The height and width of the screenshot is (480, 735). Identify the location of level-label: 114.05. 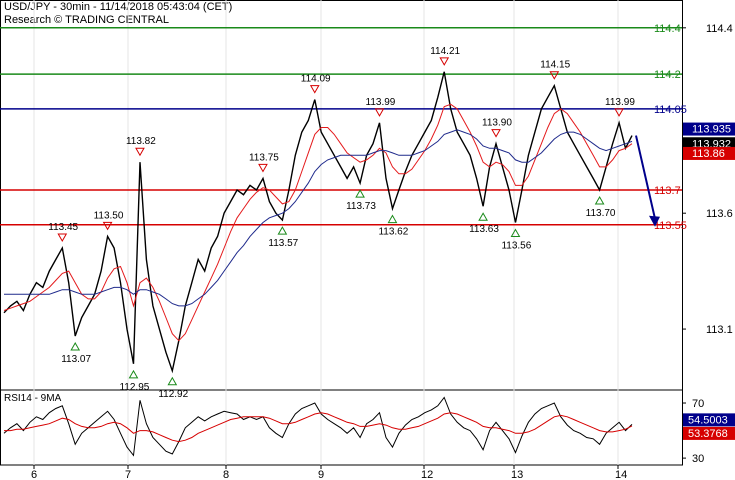
(670, 110).